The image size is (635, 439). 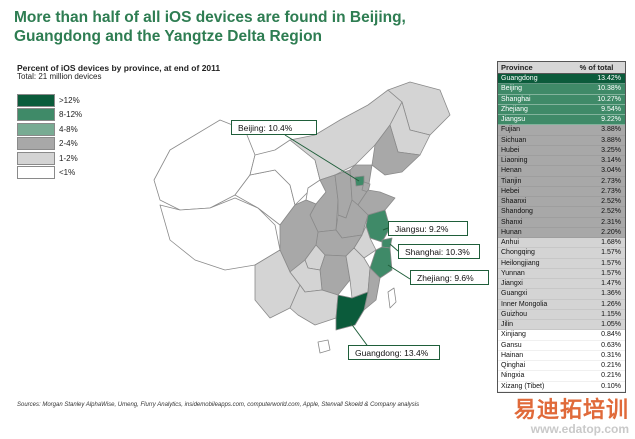 What do you see at coordinates (561, 263) in the screenshot?
I see `table-row: Heilongjiang 1.57%` at bounding box center [561, 263].